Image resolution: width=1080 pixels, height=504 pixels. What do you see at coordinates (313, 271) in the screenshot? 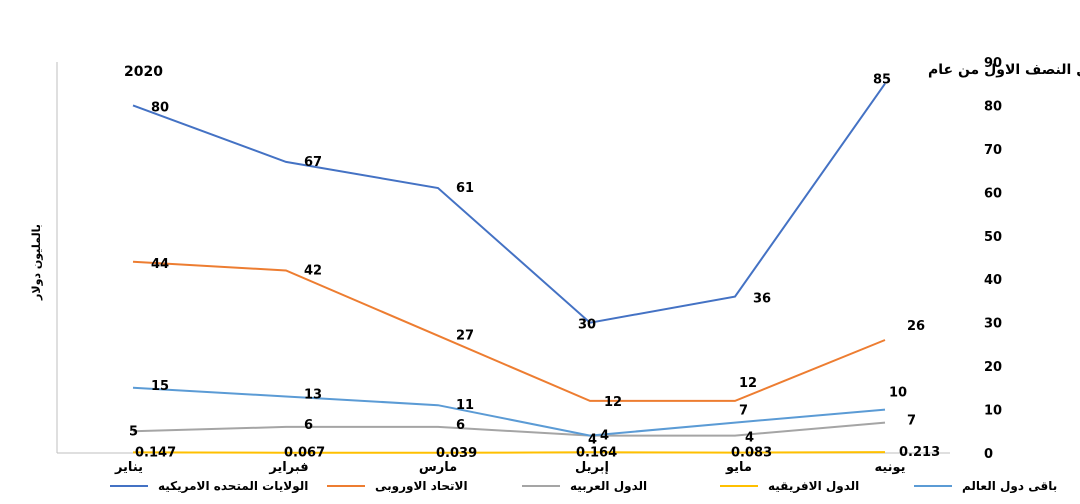
I see `data-label: 42` at bounding box center [313, 271].